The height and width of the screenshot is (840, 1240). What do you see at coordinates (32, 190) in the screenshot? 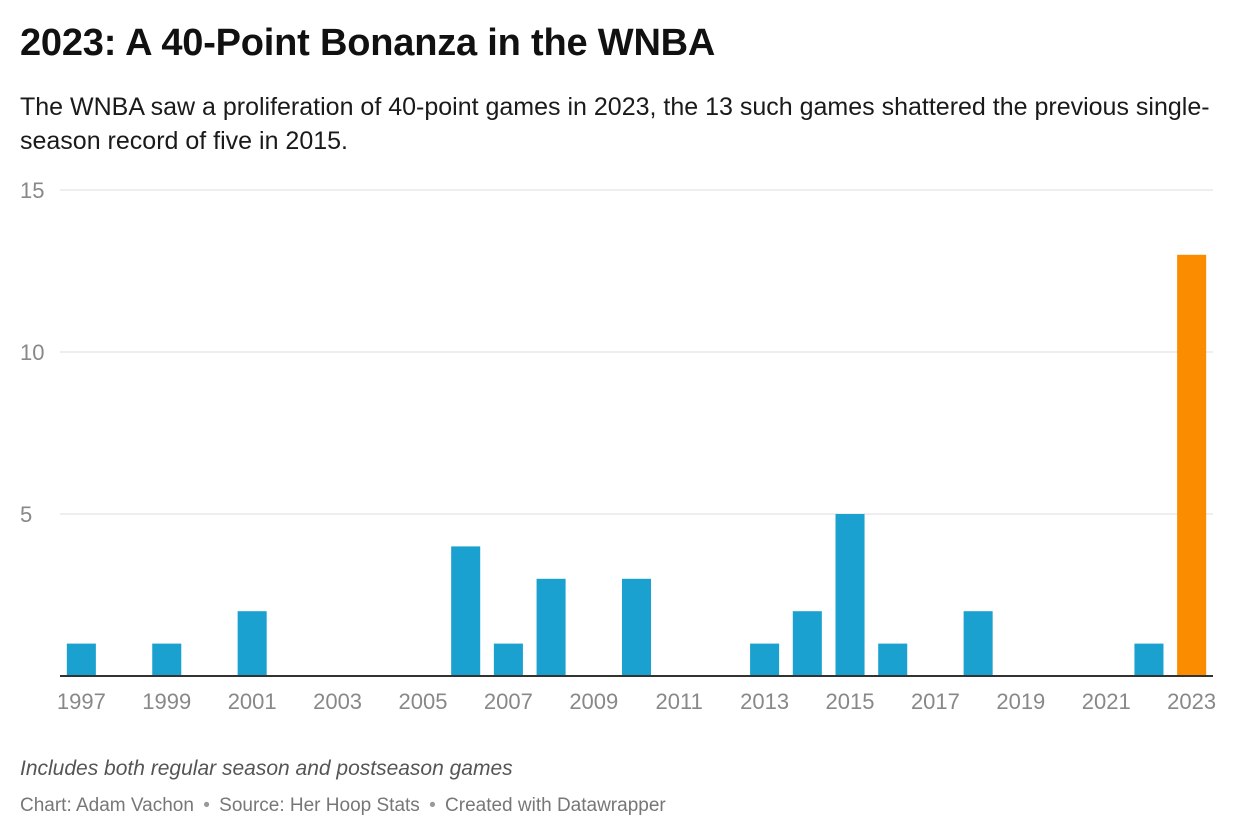
I see `y-tick-label: 15` at bounding box center [32, 190].